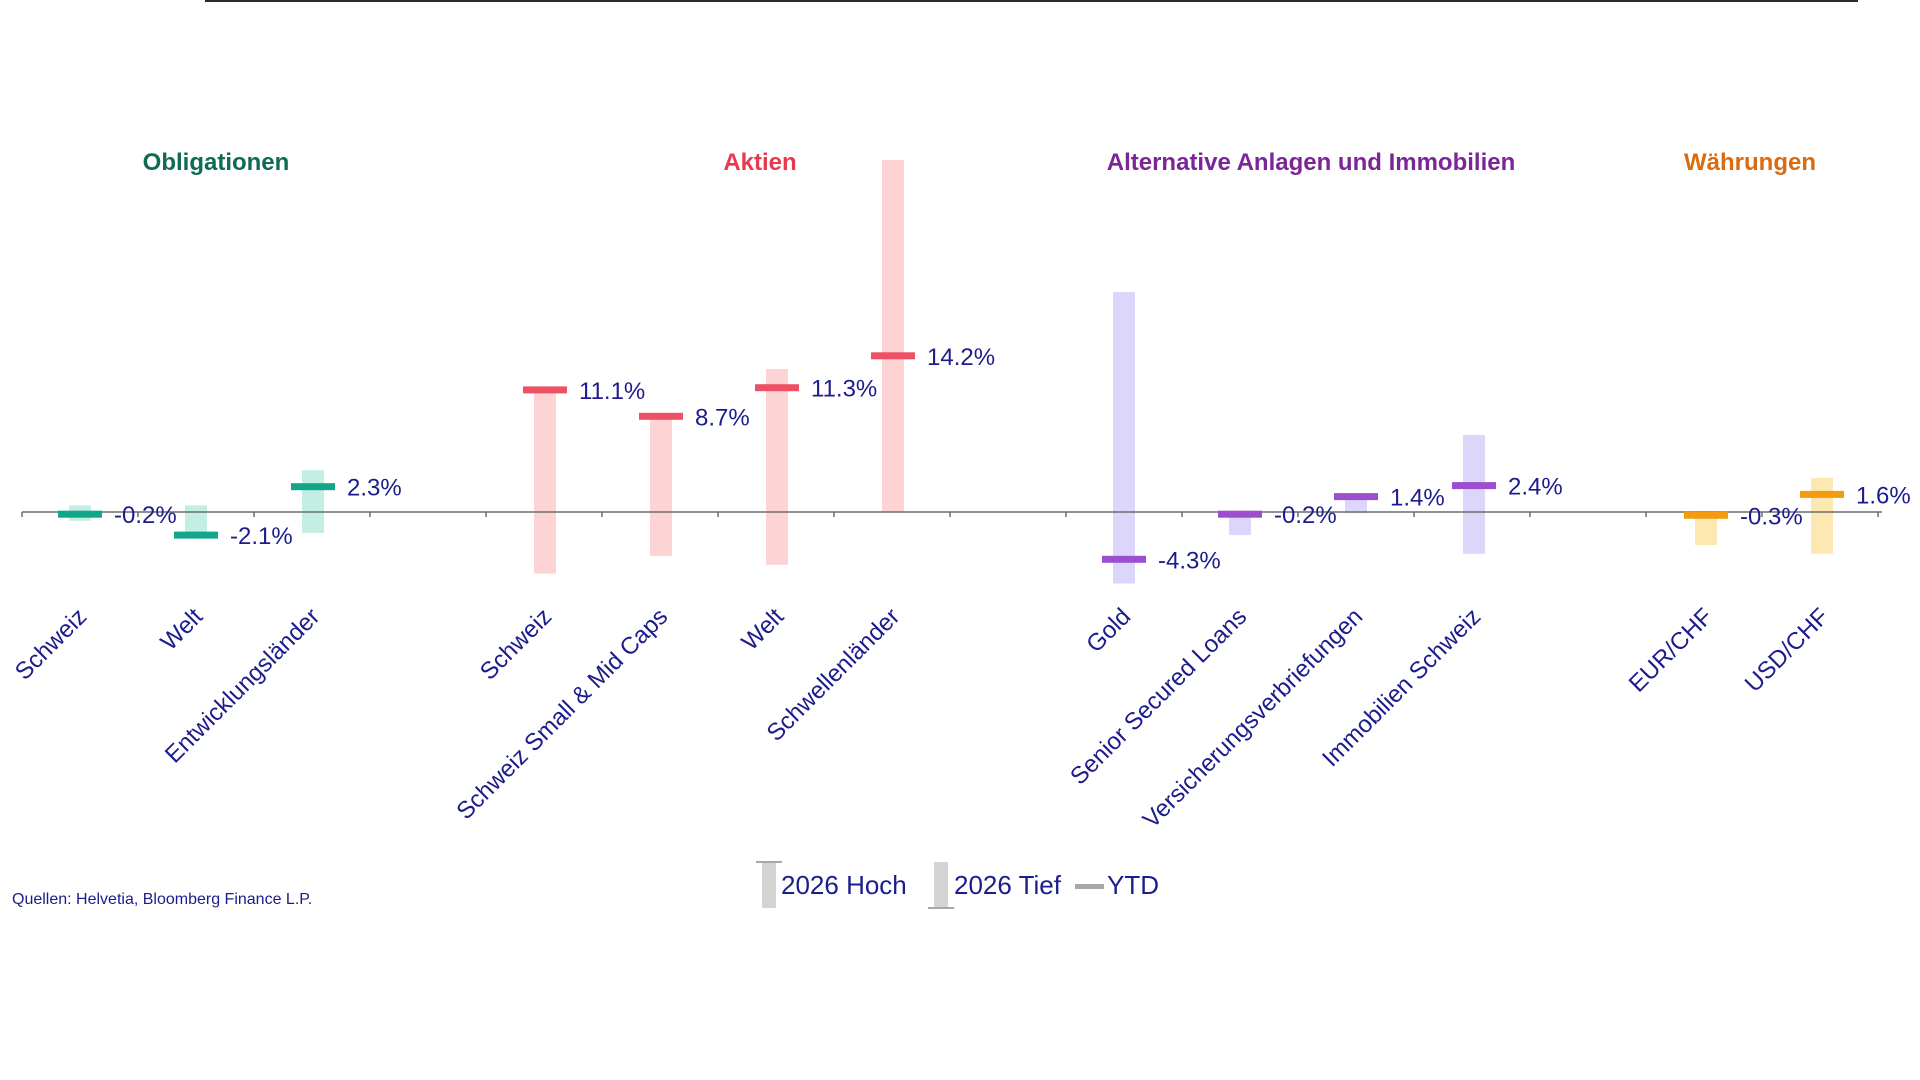 This screenshot has height=1080, width=1920. What do you see at coordinates (1133, 885) in the screenshot?
I see `legend-ytd-label: YTD` at bounding box center [1133, 885].